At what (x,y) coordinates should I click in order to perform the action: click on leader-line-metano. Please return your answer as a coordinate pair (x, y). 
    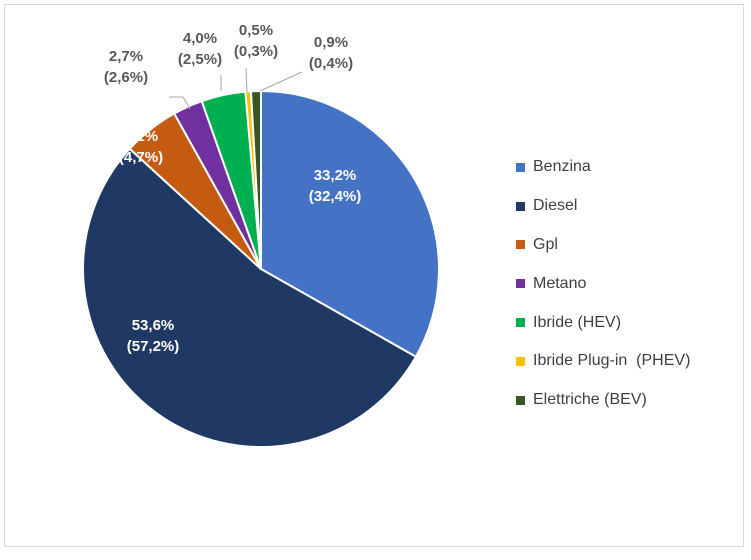
    Looking at the image, I should click on (180, 103).